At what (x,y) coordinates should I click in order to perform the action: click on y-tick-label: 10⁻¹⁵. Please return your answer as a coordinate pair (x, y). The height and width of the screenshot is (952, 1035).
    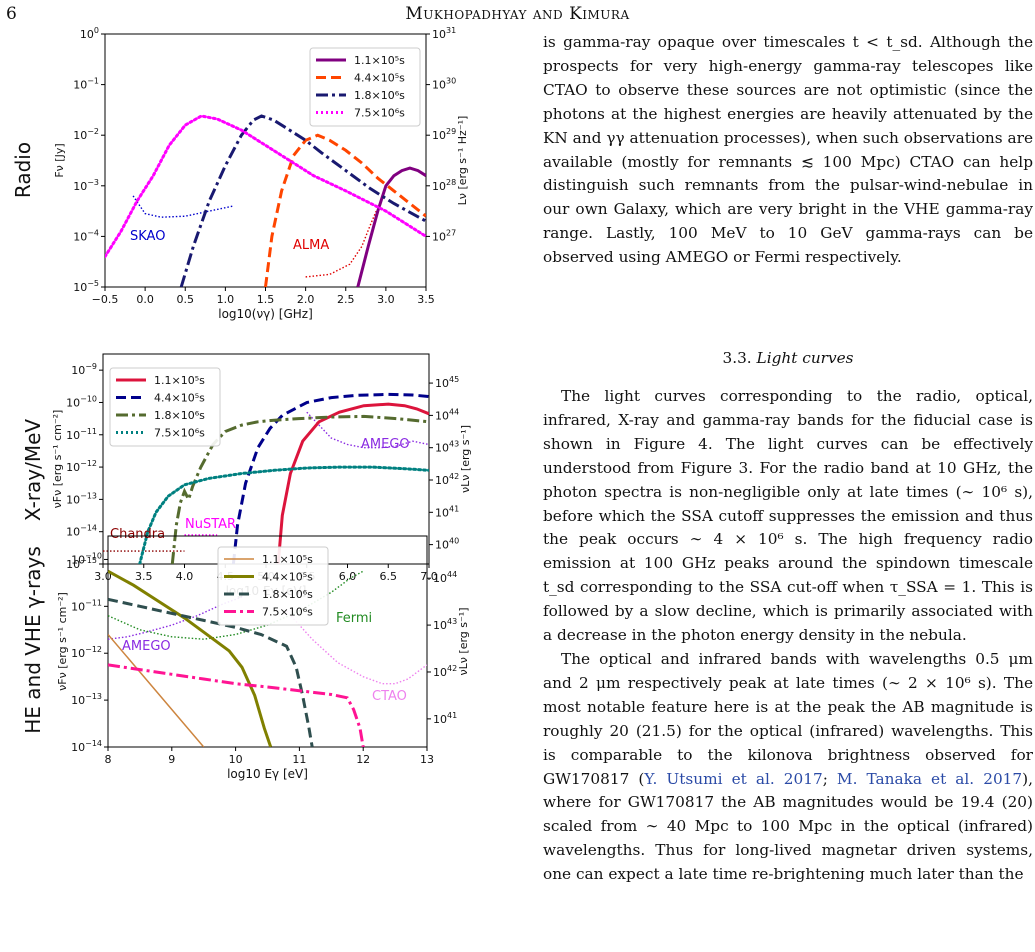
    Looking at the image, I should click on (81, 563).